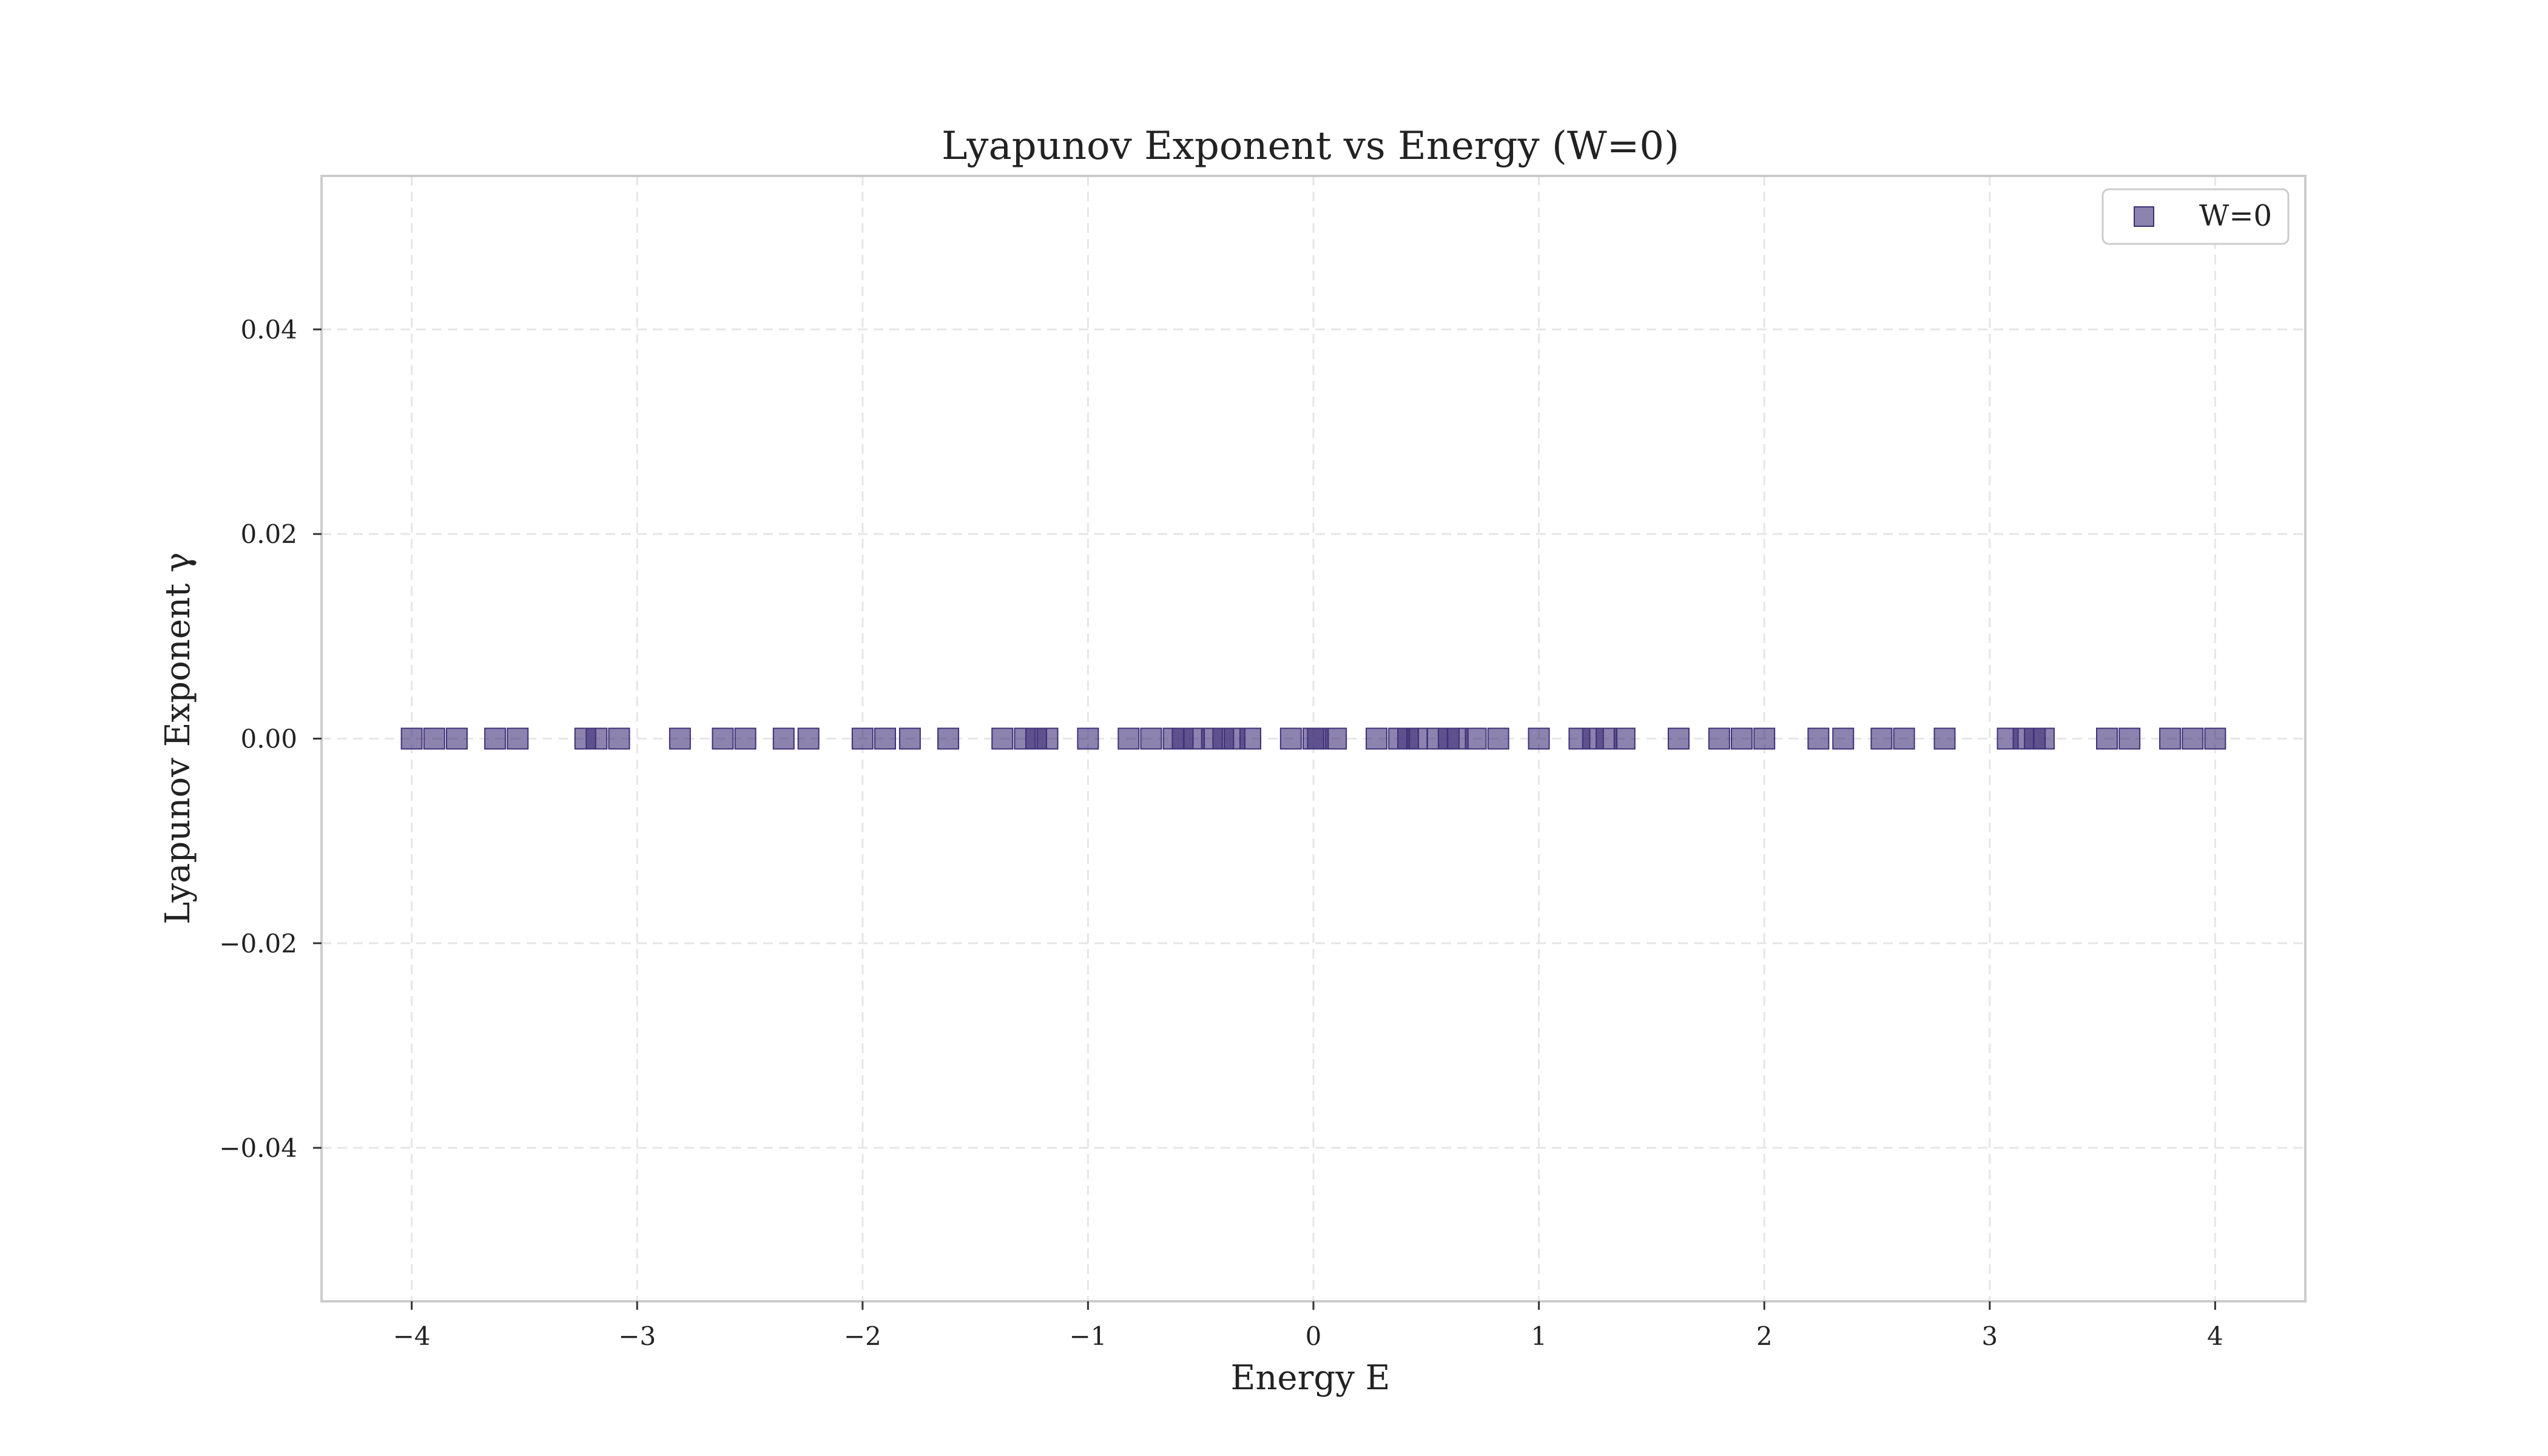 The width and height of the screenshot is (2548, 1456). I want to click on x-axis-label: Energy E, so click(1310, 1378).